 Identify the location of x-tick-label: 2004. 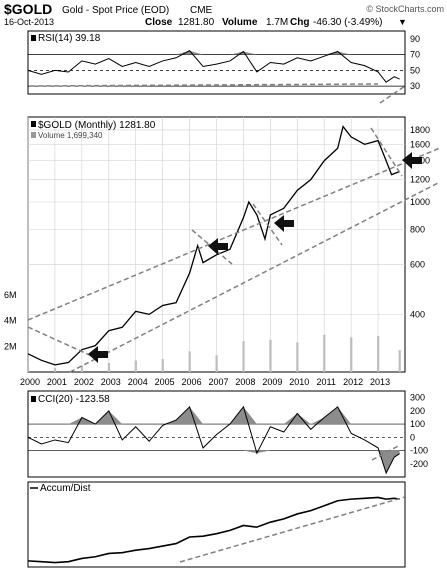
(138, 382).